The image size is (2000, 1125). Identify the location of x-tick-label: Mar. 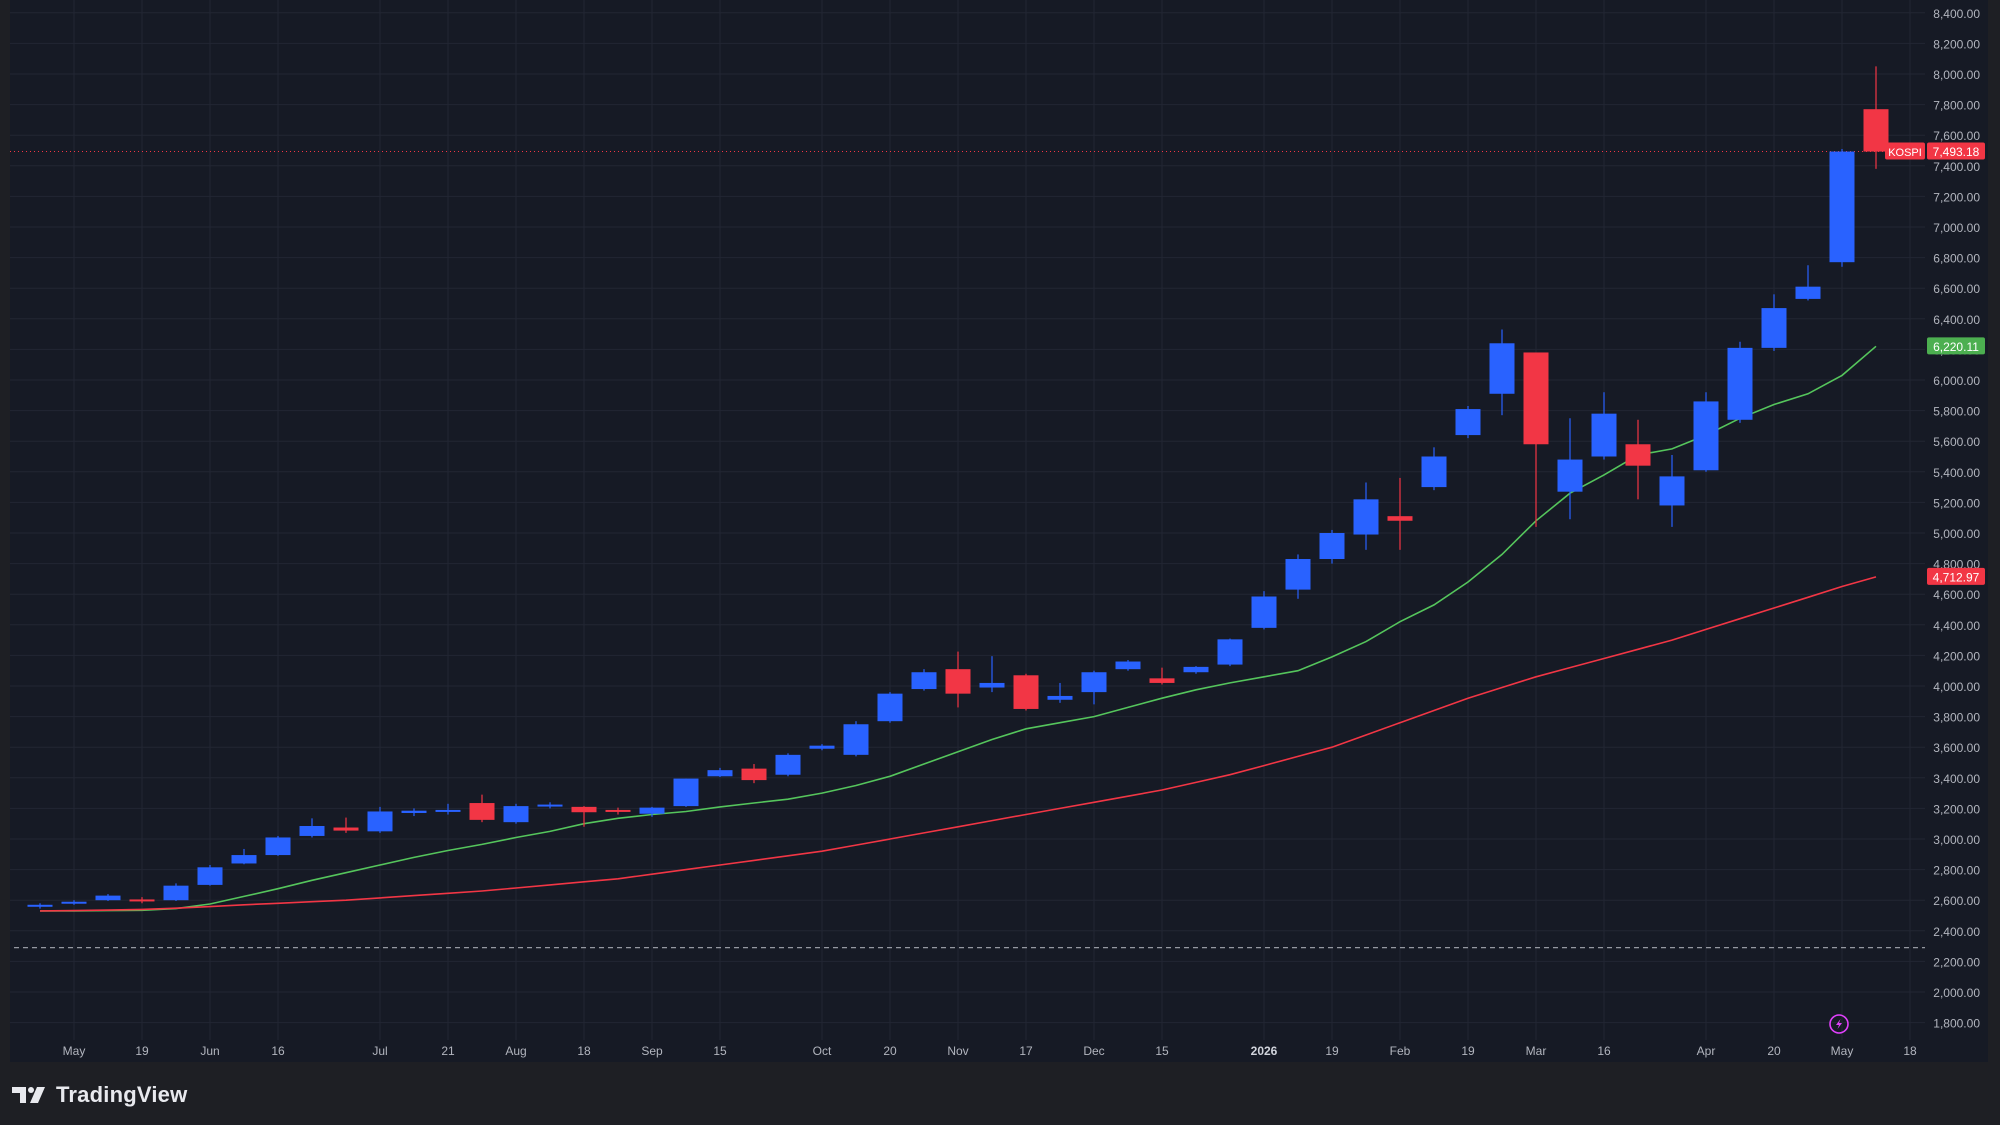
(1536, 1051).